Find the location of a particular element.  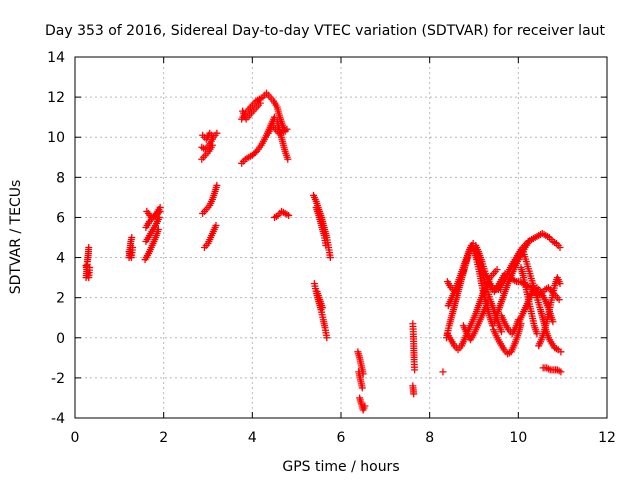

y-tick-label: 6 is located at coordinates (60, 218).